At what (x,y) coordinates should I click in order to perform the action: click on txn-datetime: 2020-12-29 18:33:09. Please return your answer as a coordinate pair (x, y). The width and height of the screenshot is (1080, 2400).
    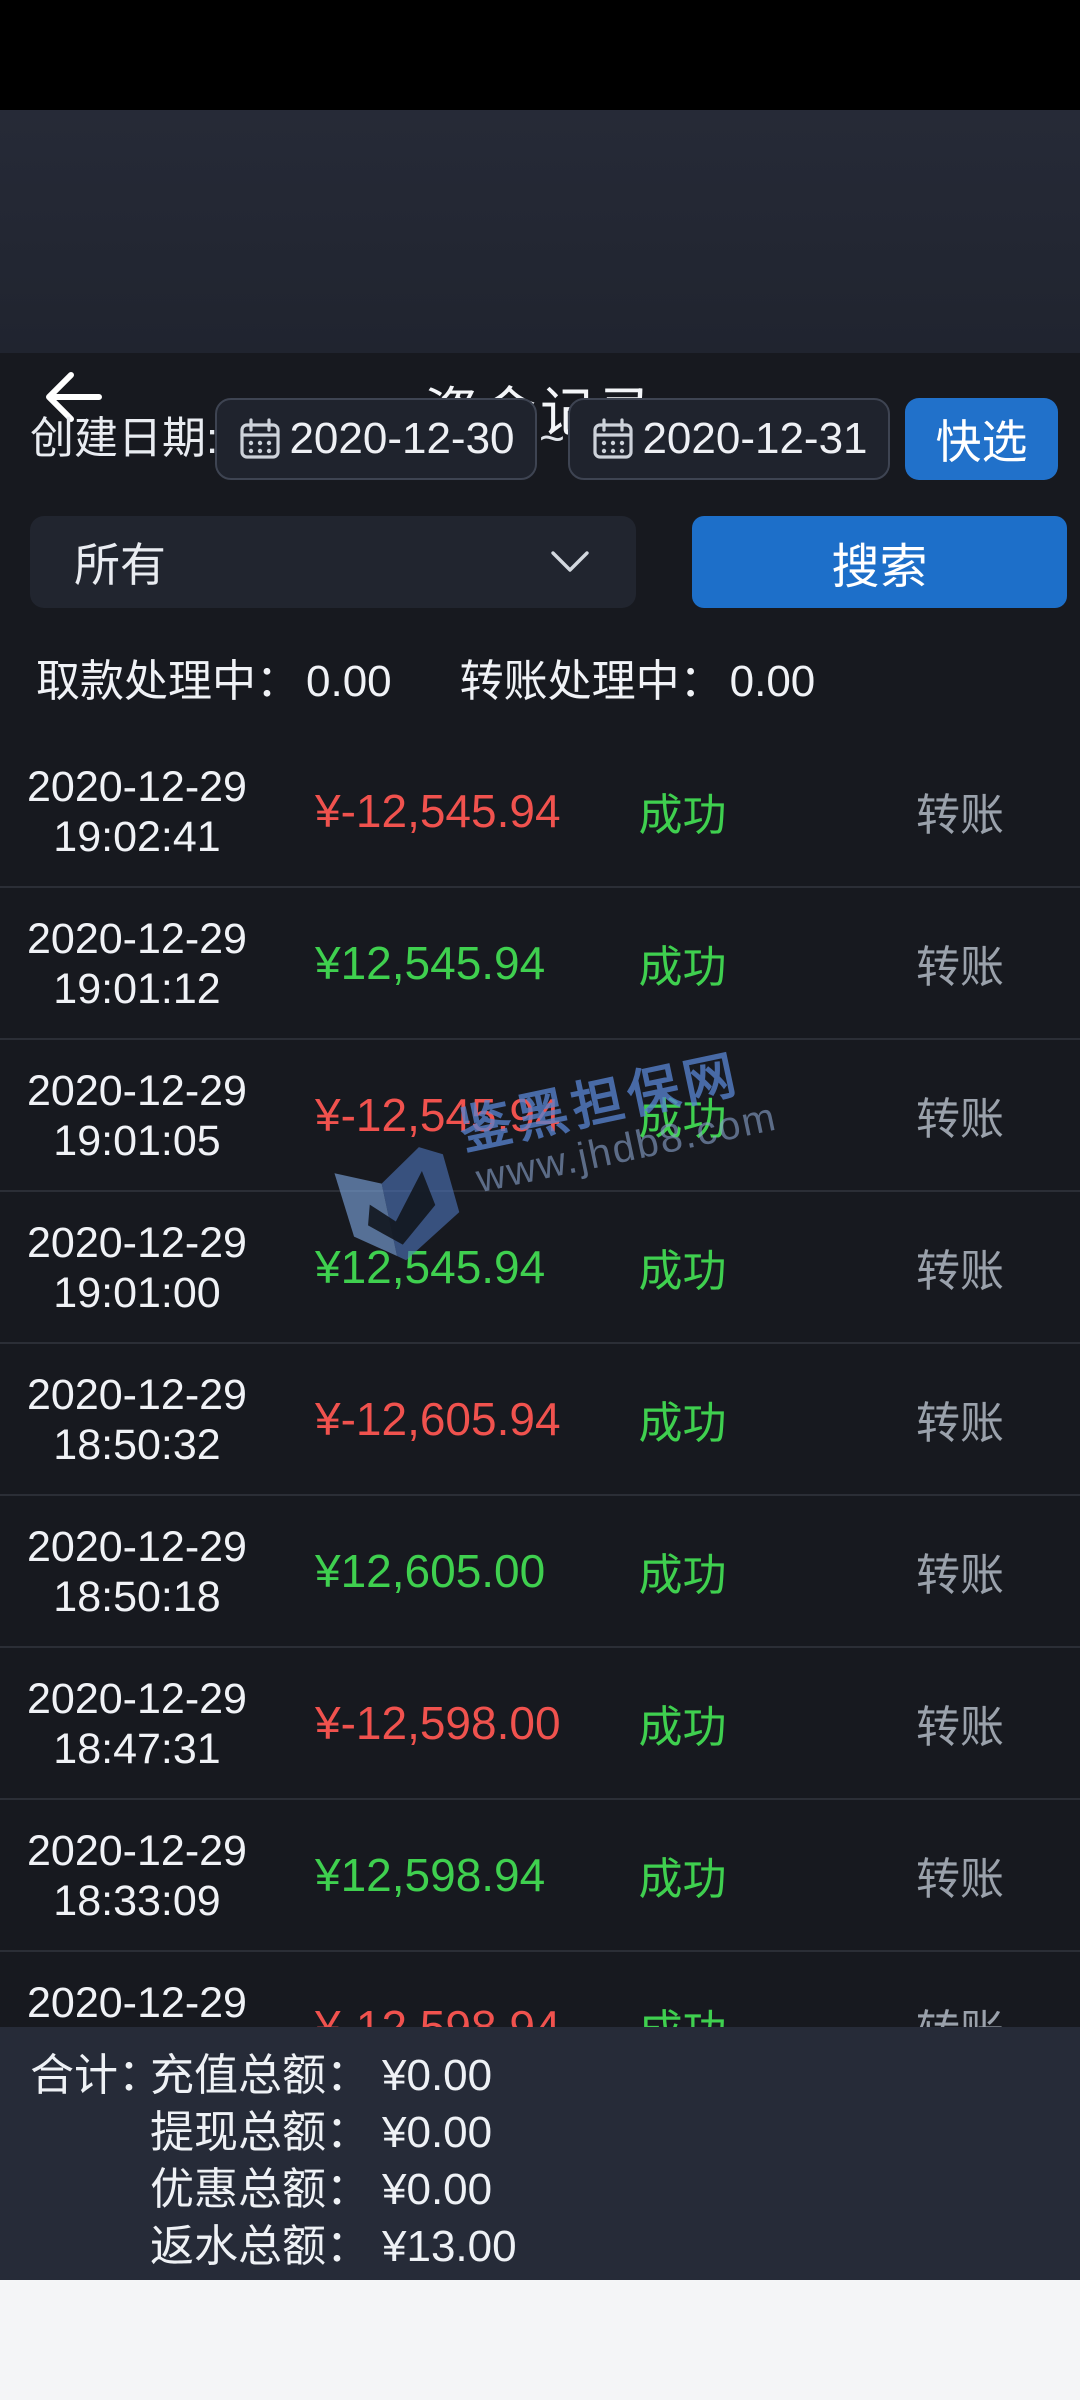
    Looking at the image, I should click on (137, 1876).